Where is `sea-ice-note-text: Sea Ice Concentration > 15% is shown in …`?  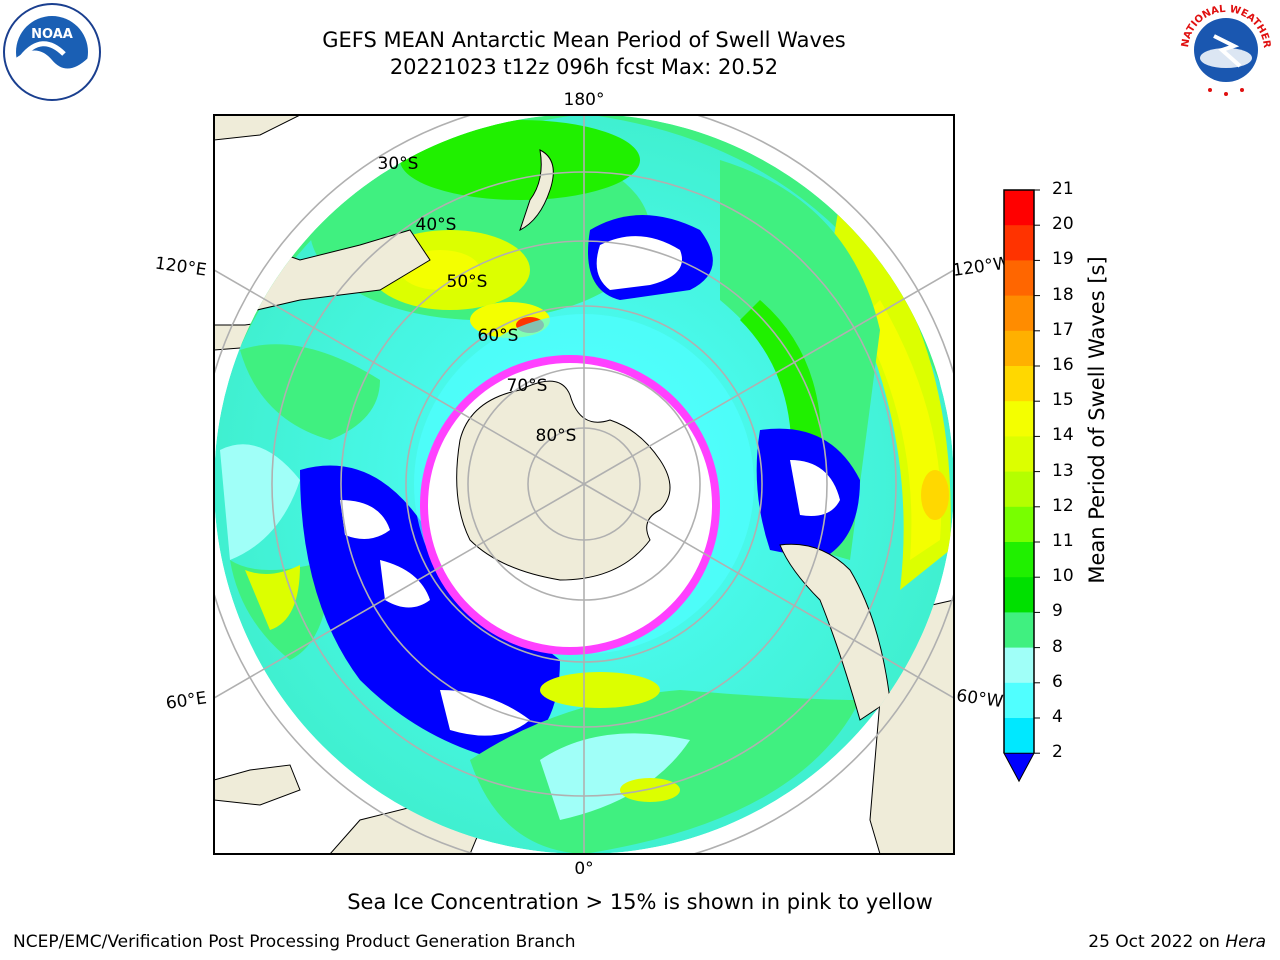 sea-ice-note-text: Sea Ice Concentration > 15% is shown in … is located at coordinates (640, 902).